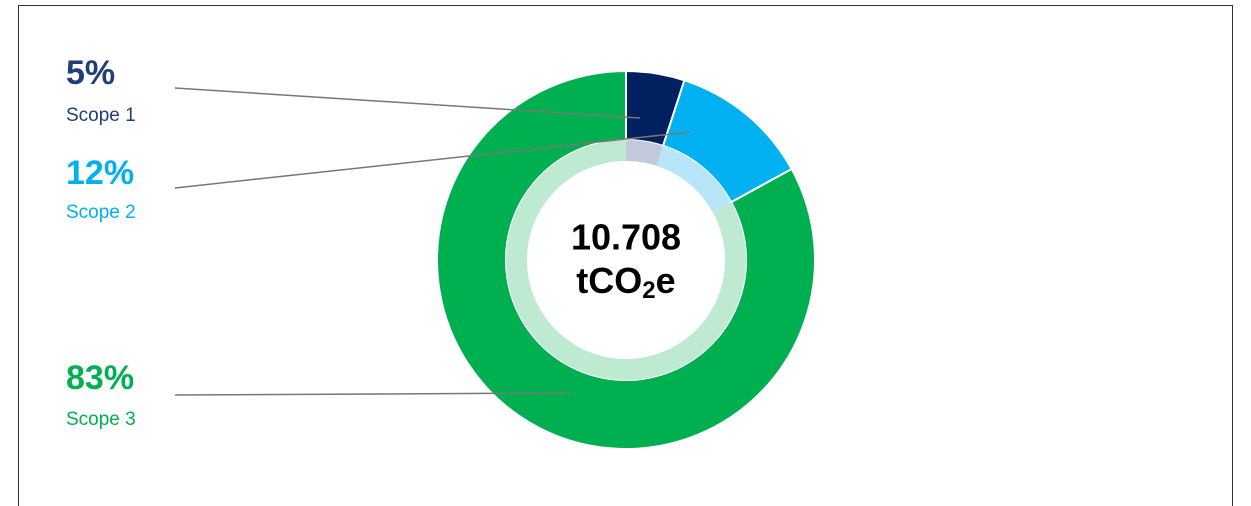 The height and width of the screenshot is (506, 1251). Describe the element at coordinates (648, 290) in the screenshot. I see `center-unit-subscript: 2` at that location.